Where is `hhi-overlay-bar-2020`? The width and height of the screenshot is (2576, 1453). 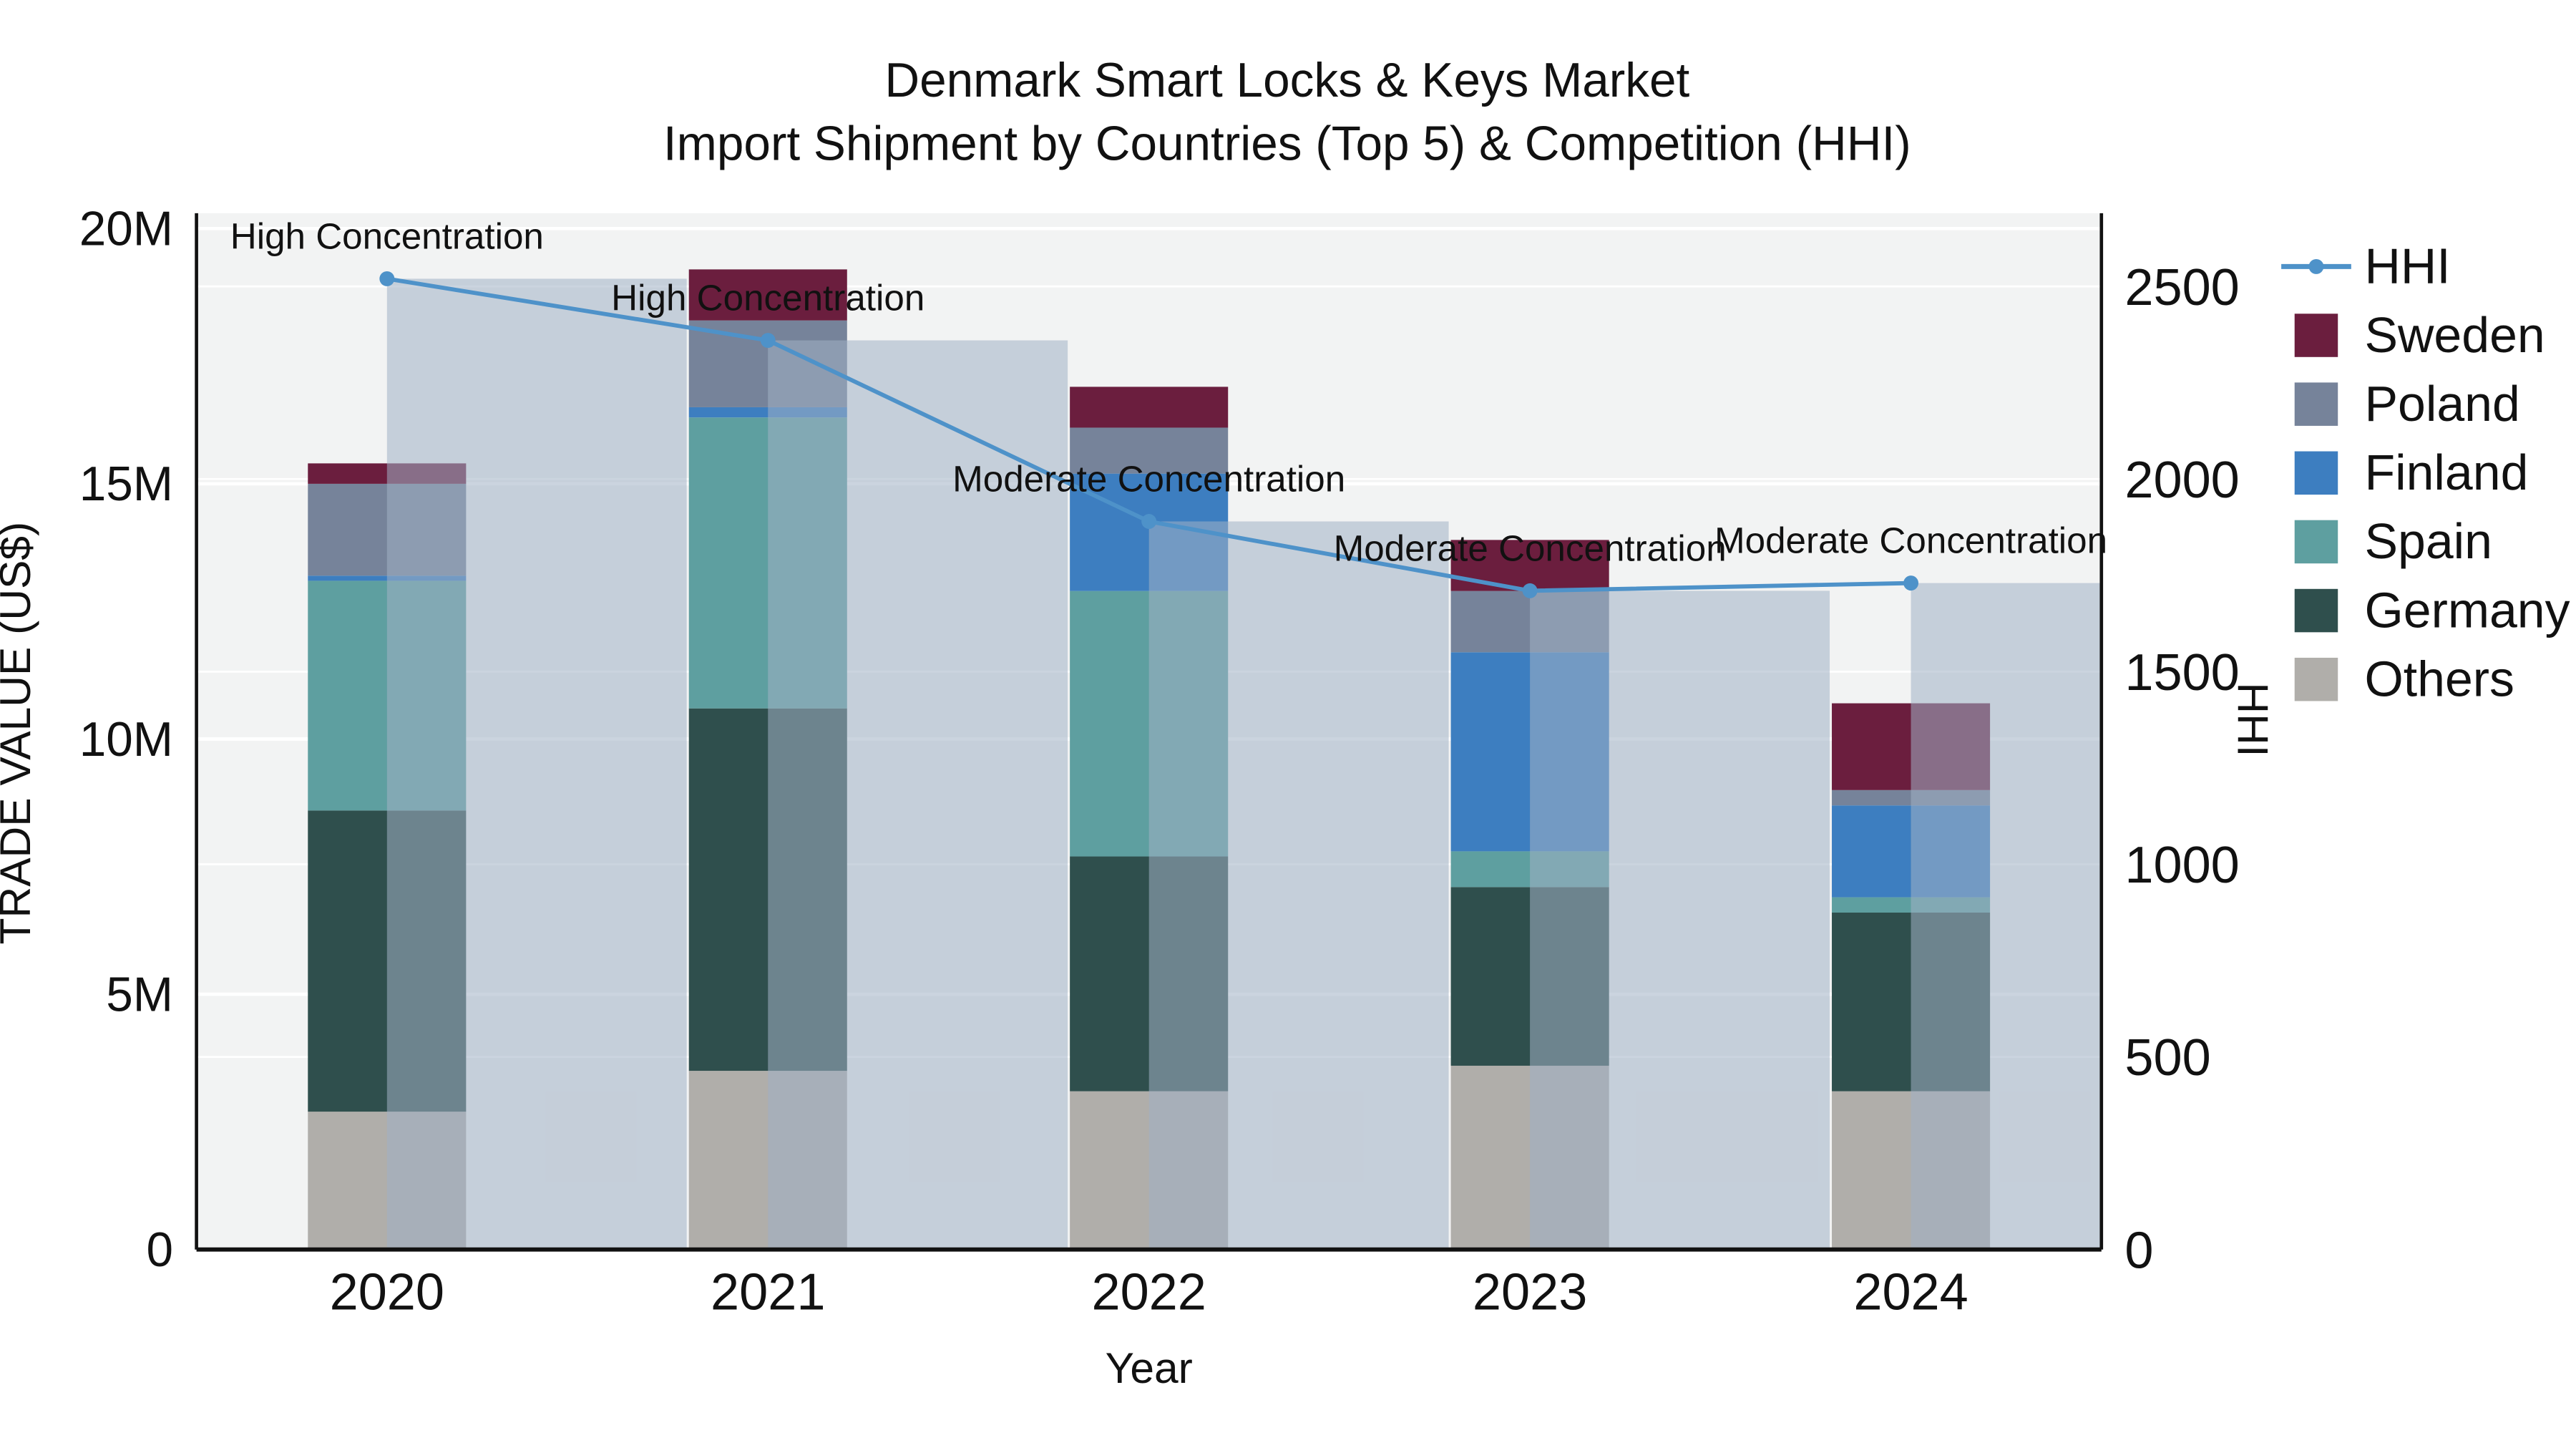 hhi-overlay-bar-2020 is located at coordinates (536, 764).